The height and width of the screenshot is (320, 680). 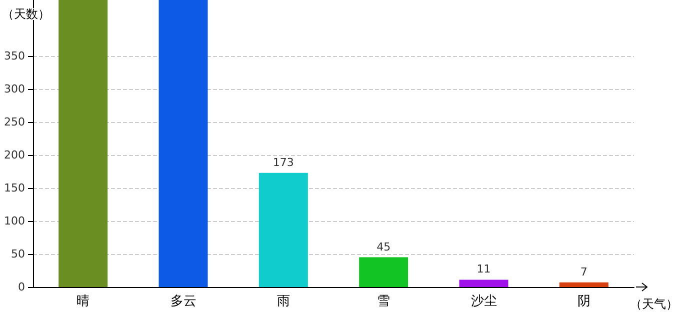 I want to click on y-tick-label: 250, so click(x=14, y=122).